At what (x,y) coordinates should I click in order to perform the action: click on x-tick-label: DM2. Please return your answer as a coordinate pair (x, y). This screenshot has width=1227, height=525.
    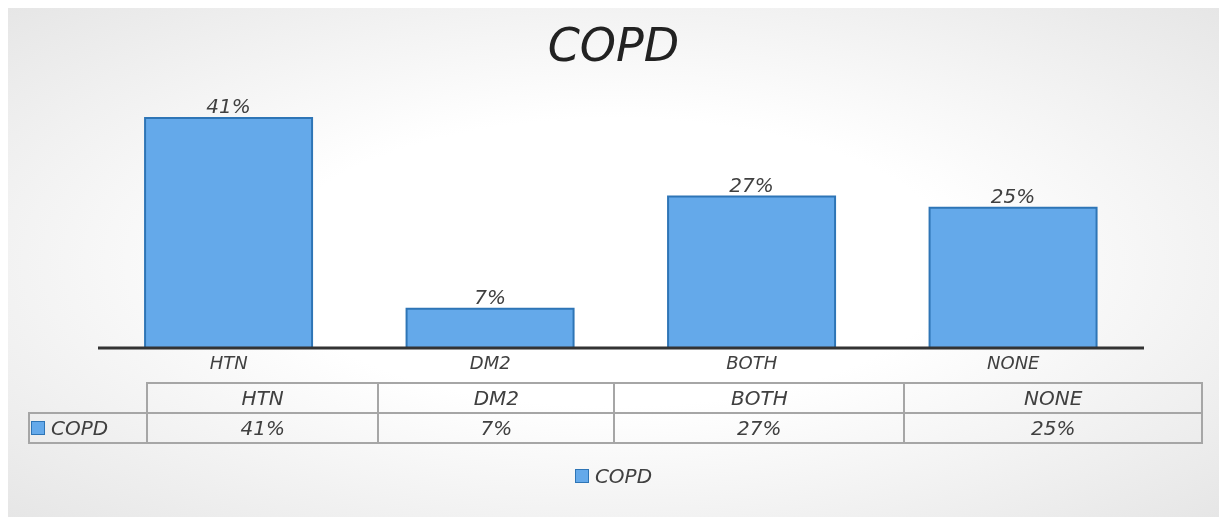
    Looking at the image, I should click on (490, 362).